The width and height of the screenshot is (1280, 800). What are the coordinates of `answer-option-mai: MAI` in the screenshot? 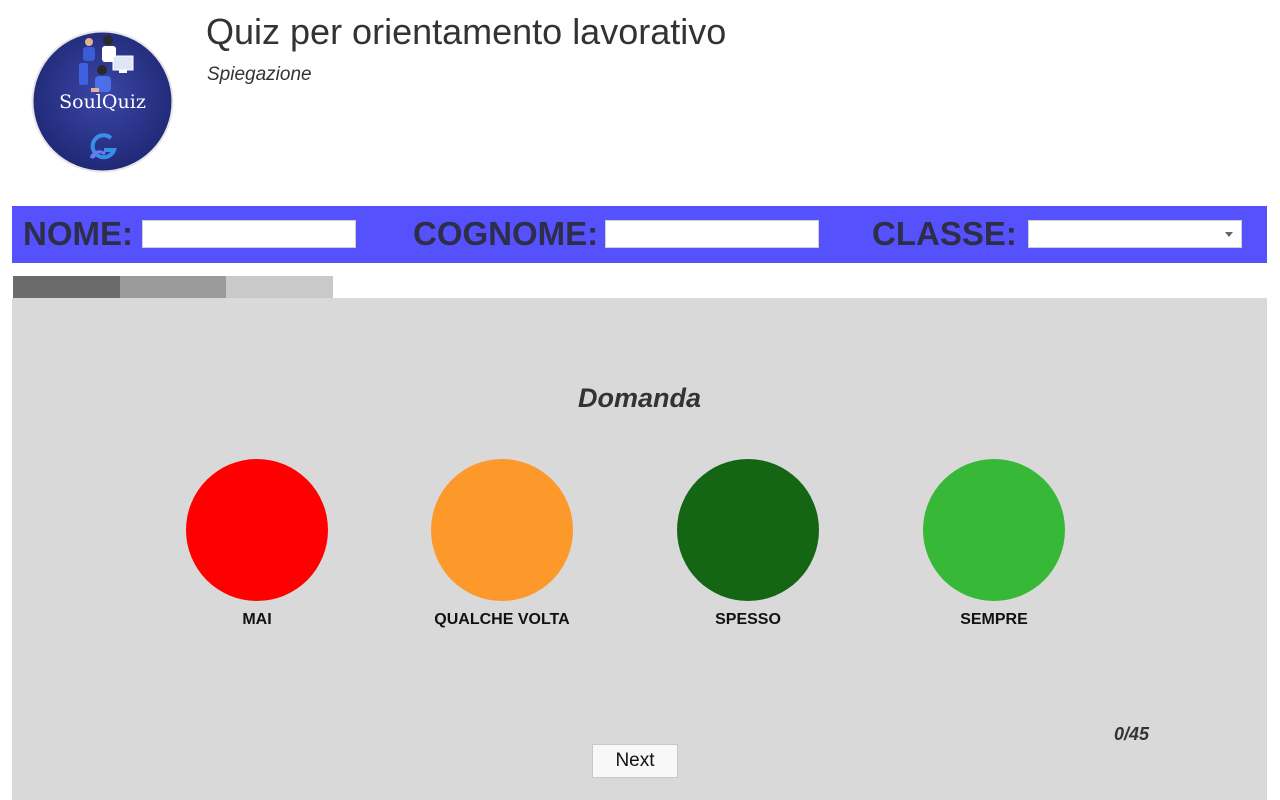 It's located at (257, 544).